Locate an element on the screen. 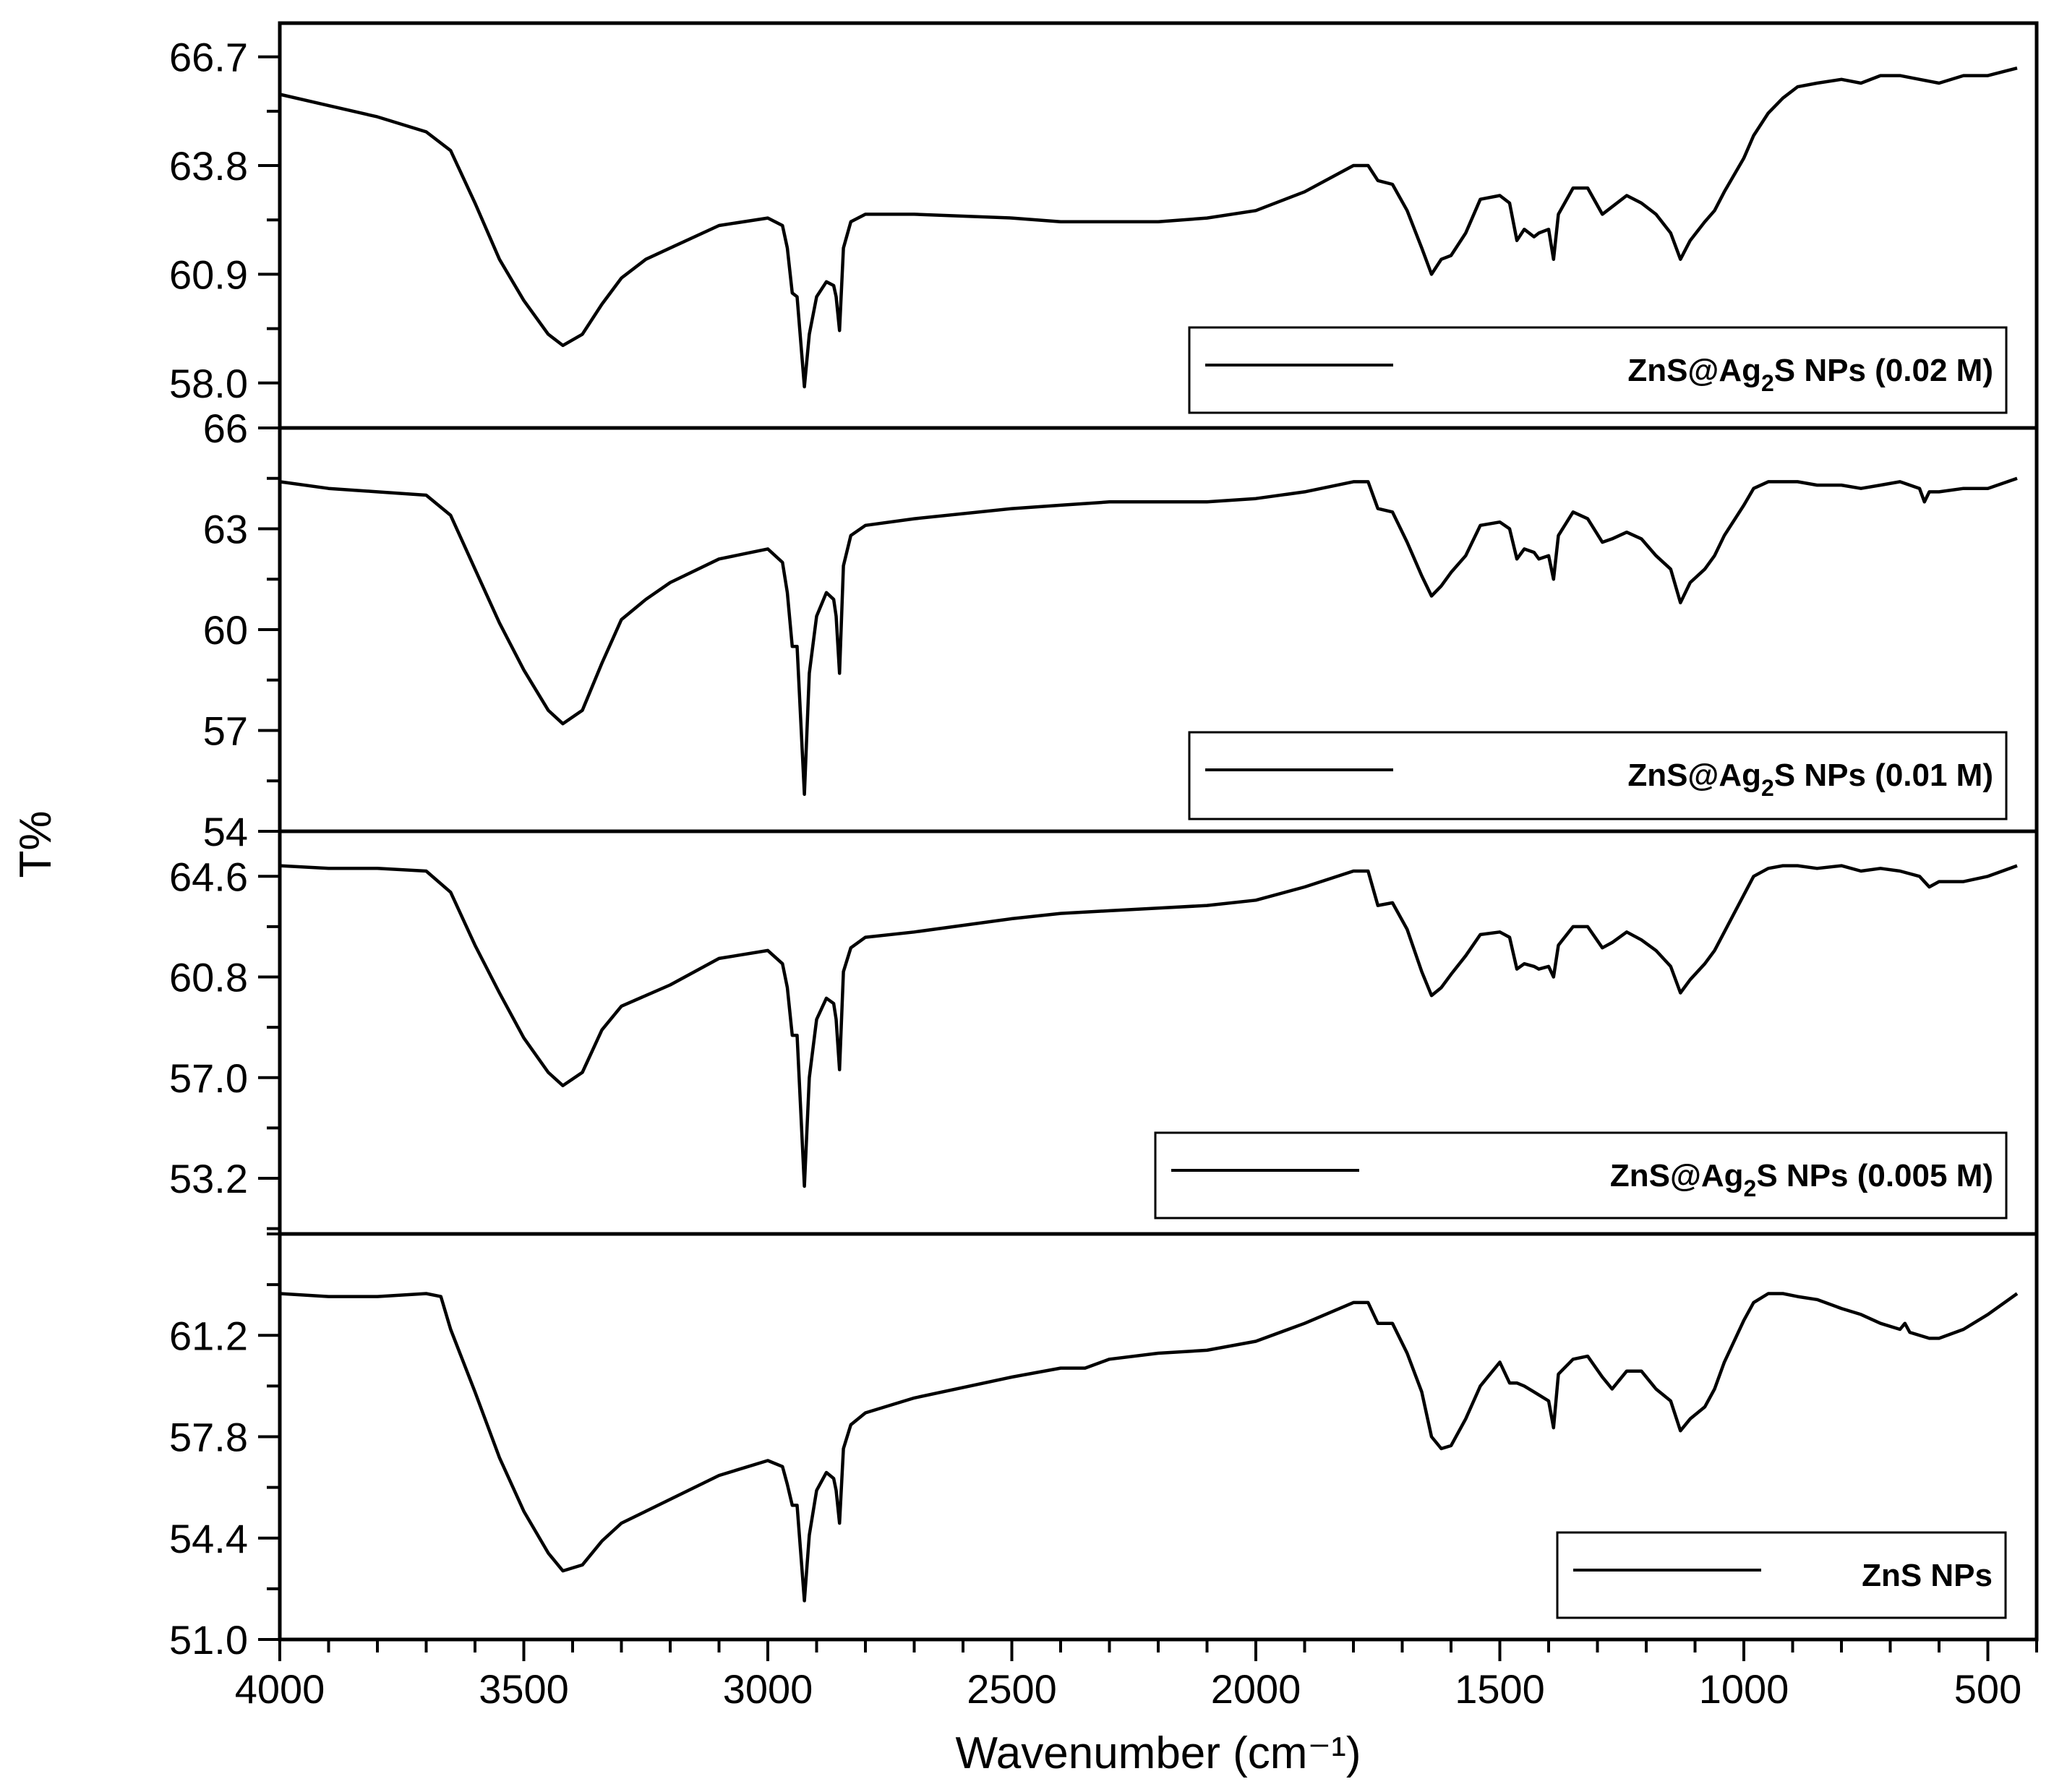 This screenshot has width=2054, height=1792. legend: ZnS@Ag2S NPs (0.01 M) is located at coordinates (1598, 776).